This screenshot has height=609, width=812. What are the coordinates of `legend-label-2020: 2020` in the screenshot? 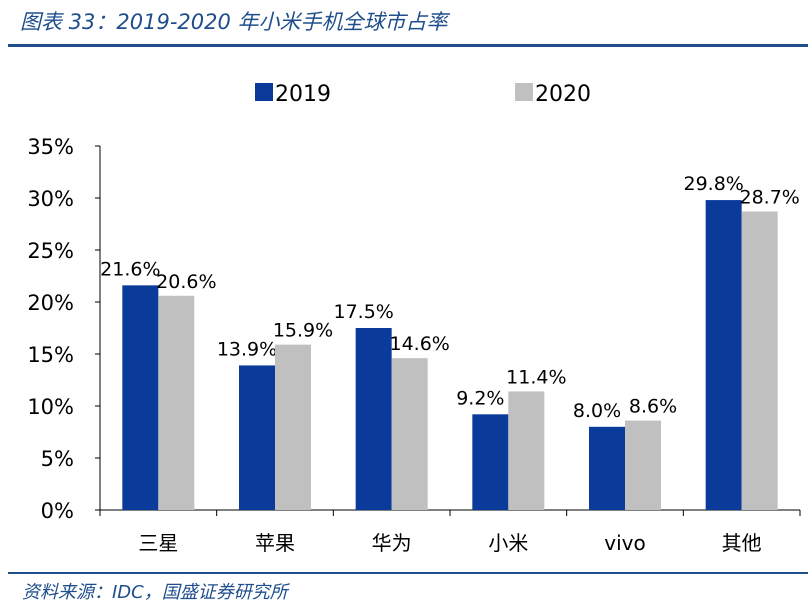 It's located at (563, 94).